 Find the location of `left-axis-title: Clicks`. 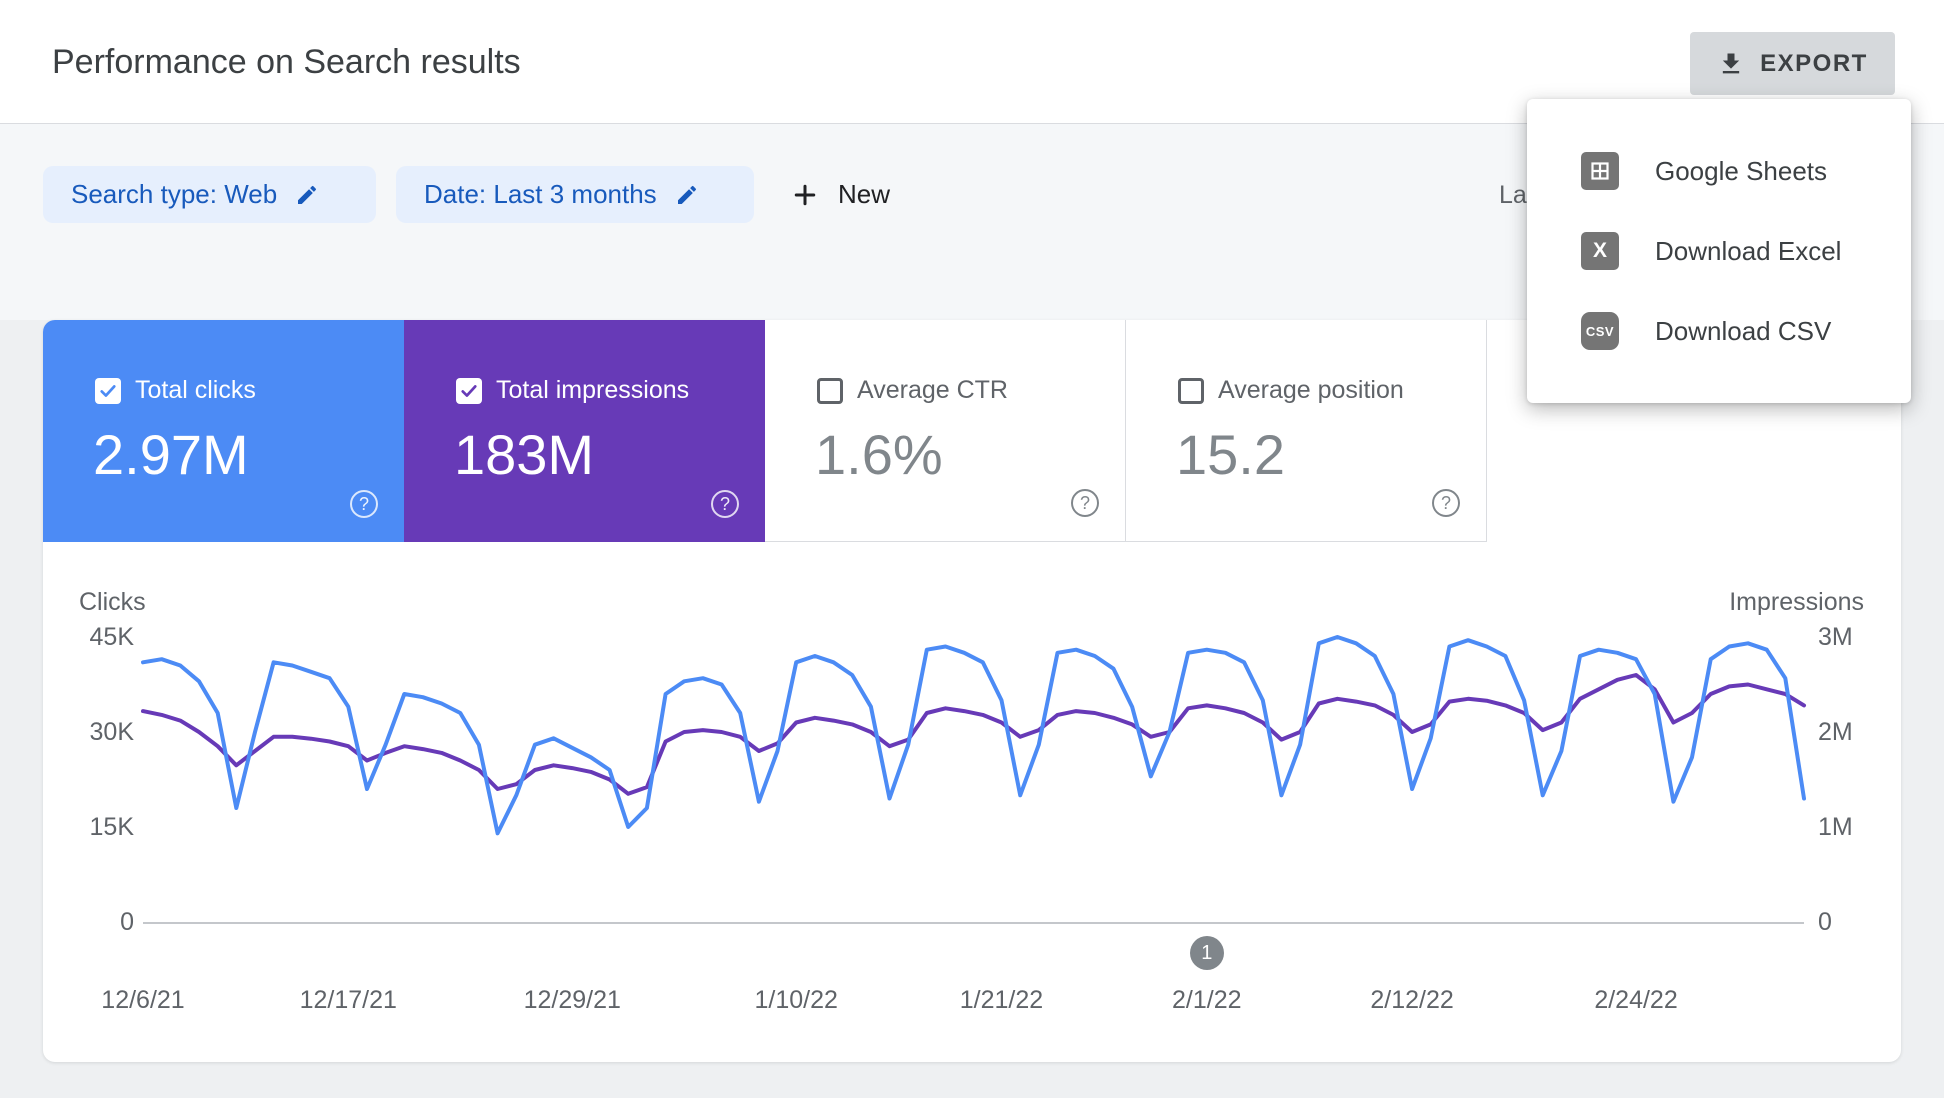

left-axis-title: Clicks is located at coordinates (112, 602).